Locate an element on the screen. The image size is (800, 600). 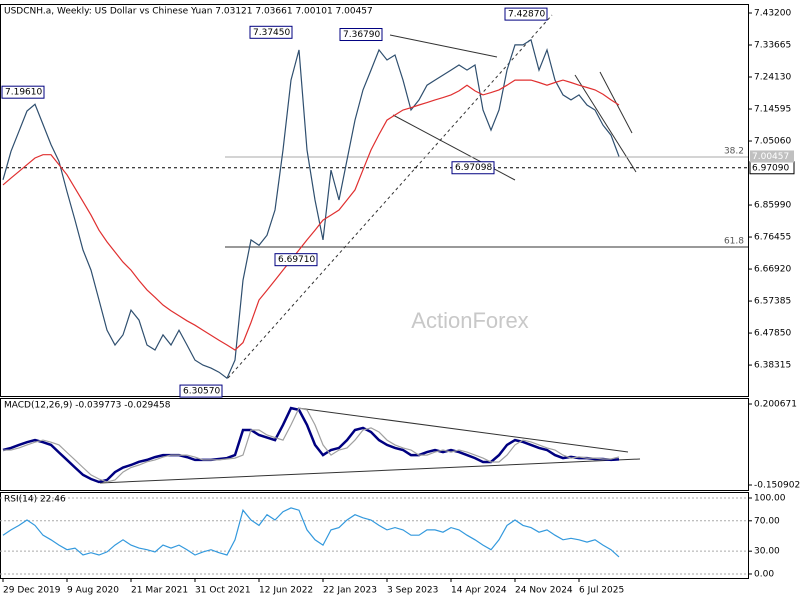
y-tick-label: 70.00 is located at coordinates (767, 521).